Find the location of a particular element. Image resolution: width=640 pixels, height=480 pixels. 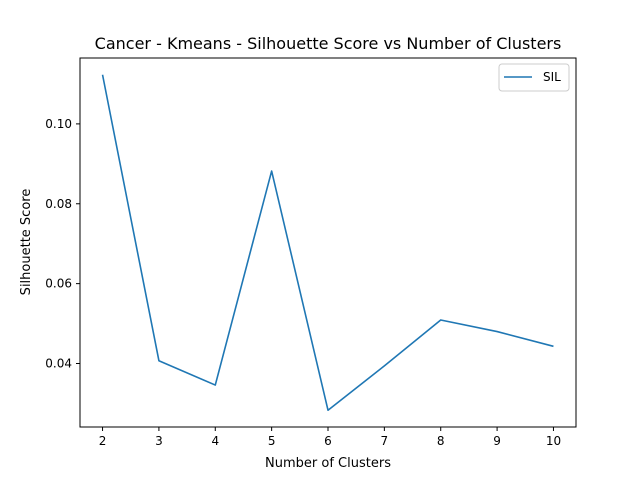

y-tick-label: 0.08 is located at coordinates (58, 204).